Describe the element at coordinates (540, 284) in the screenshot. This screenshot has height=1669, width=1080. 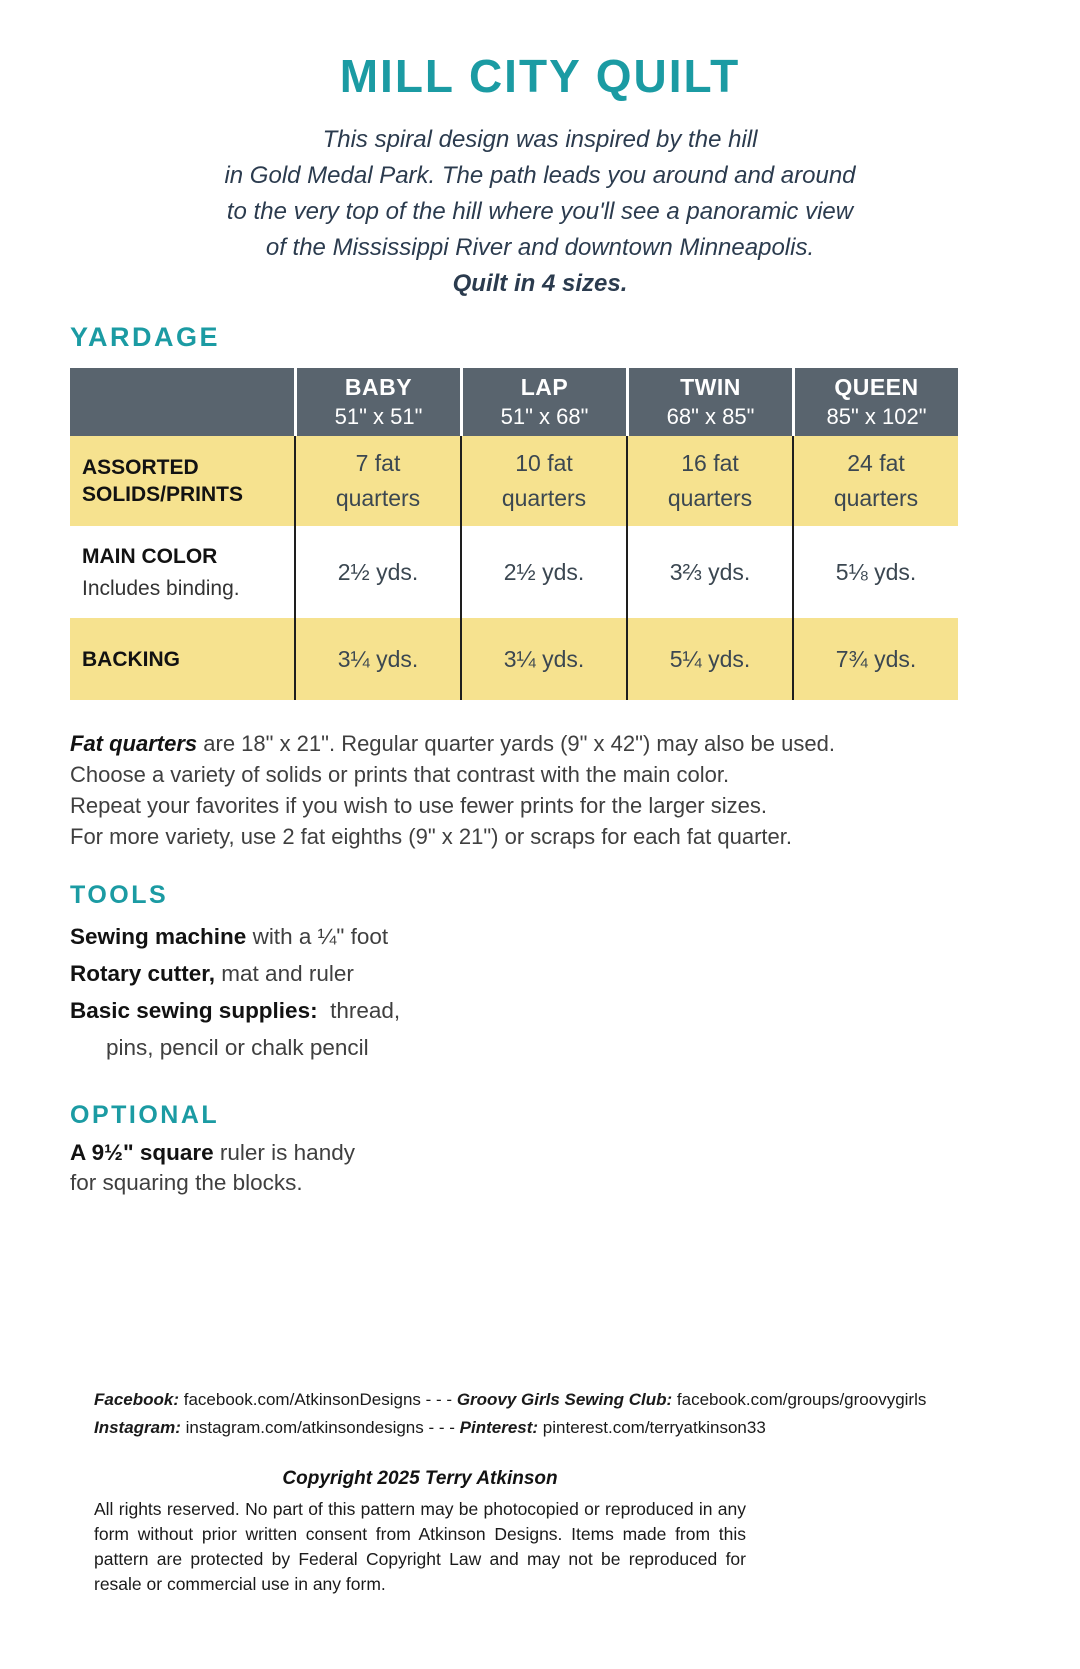
I see `intro-emphasis: Quilt in 4 sizes.` at that location.